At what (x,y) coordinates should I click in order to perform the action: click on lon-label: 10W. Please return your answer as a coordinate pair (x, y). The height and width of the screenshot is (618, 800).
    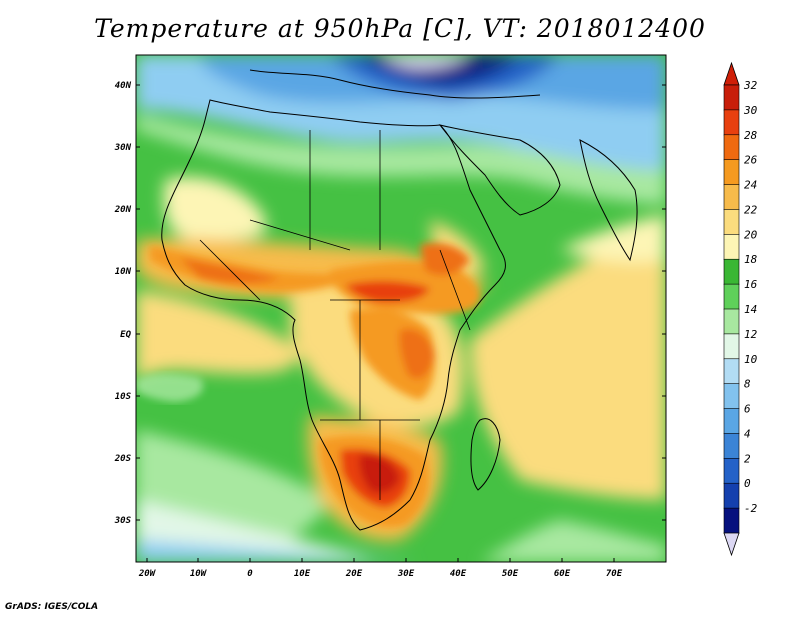
    Looking at the image, I should click on (199, 574).